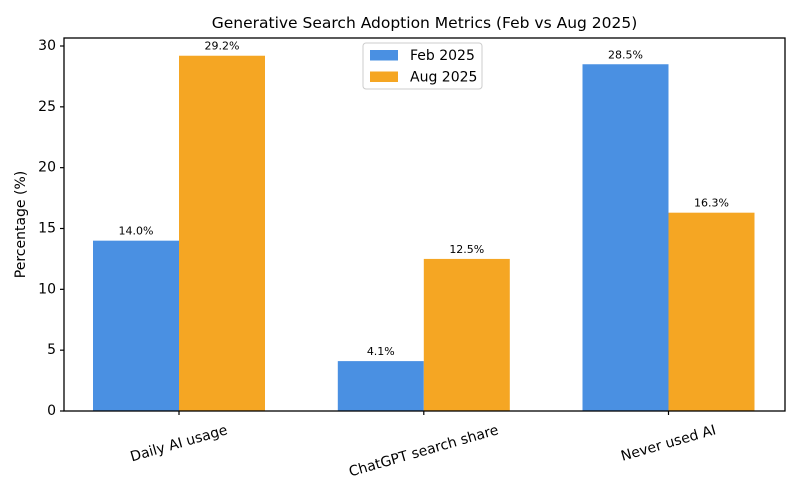 Image resolution: width=800 pixels, height=500 pixels. Describe the element at coordinates (51, 350) in the screenshot. I see `y-tick-label: 5` at that location.